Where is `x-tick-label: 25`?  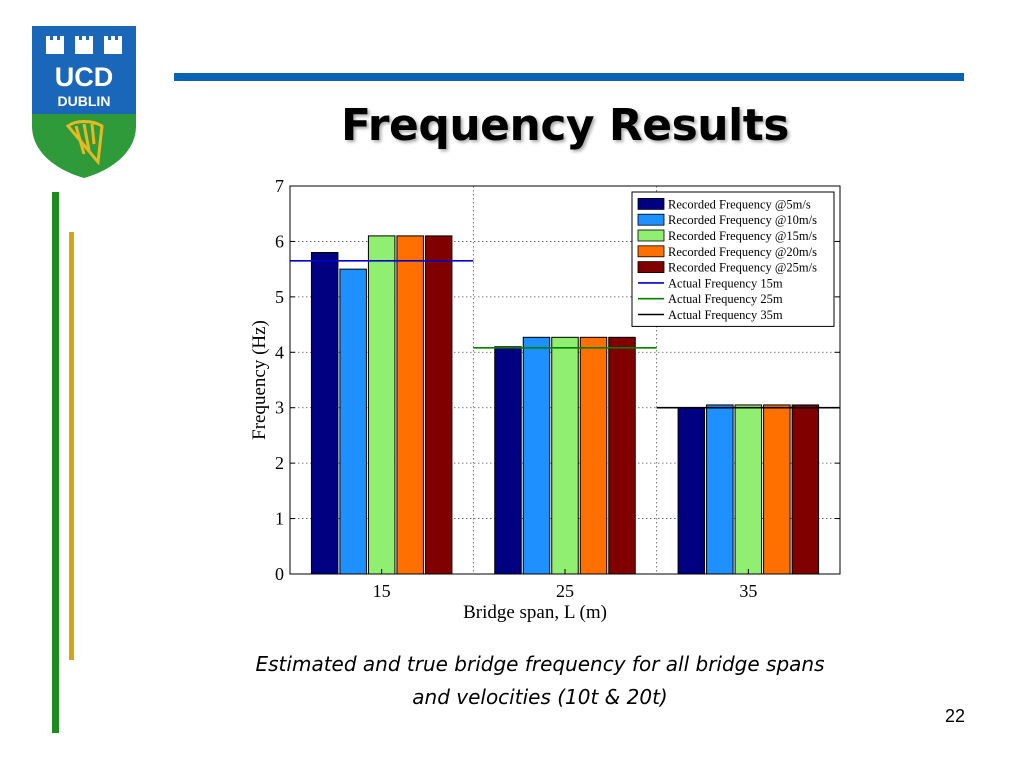
x-tick-label: 25 is located at coordinates (565, 591).